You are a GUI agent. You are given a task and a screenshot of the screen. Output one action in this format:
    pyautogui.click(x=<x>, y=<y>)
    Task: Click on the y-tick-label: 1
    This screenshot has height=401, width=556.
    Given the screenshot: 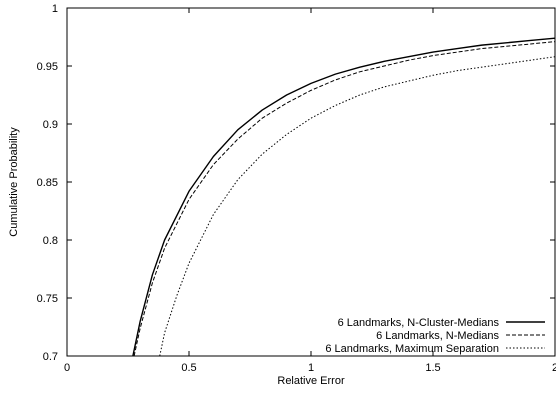 What is the action you would take?
    pyautogui.click(x=55, y=9)
    